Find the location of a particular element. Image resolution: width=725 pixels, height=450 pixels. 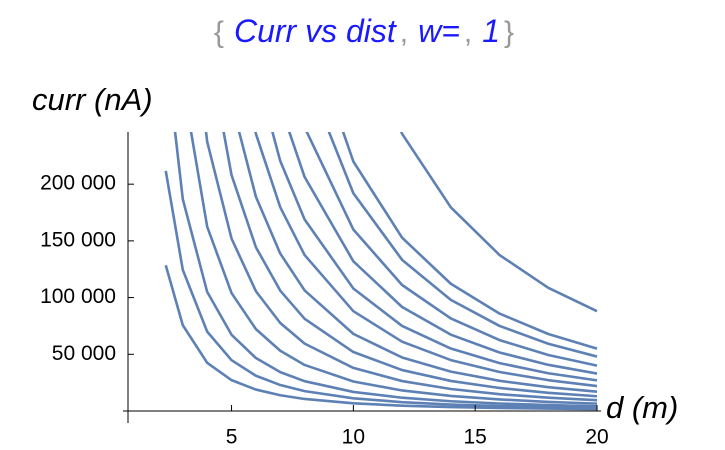

x-tick-label: 10 is located at coordinates (353, 437).